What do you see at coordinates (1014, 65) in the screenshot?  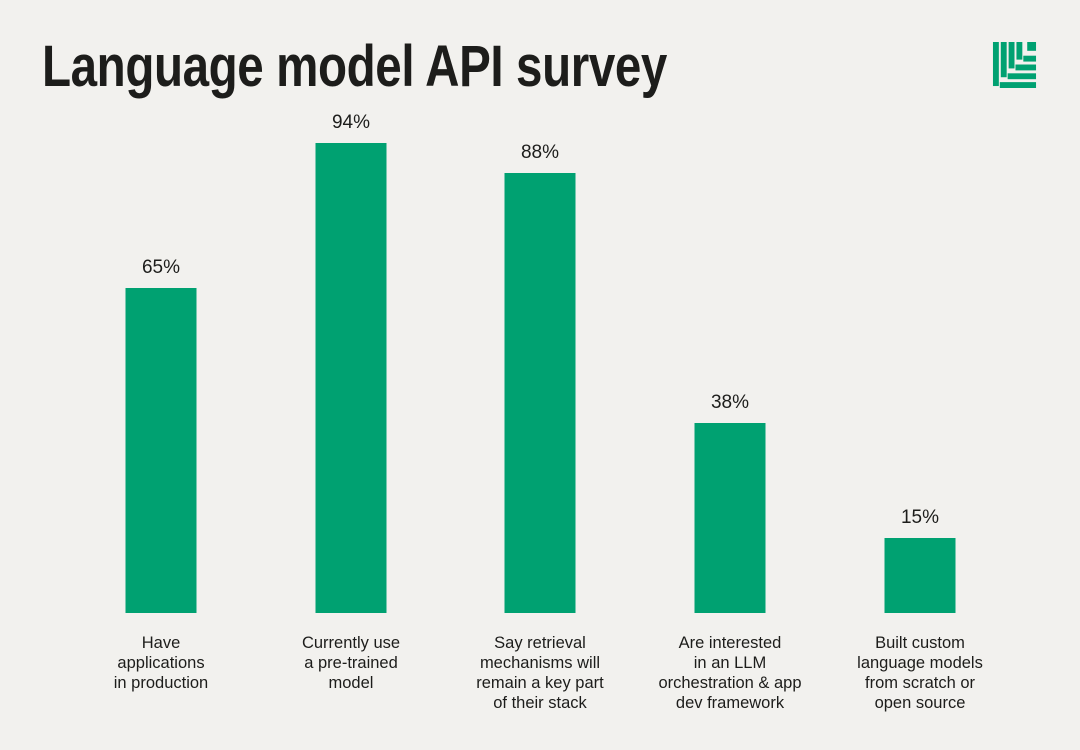 I see `striped-leaf-logo-icon` at bounding box center [1014, 65].